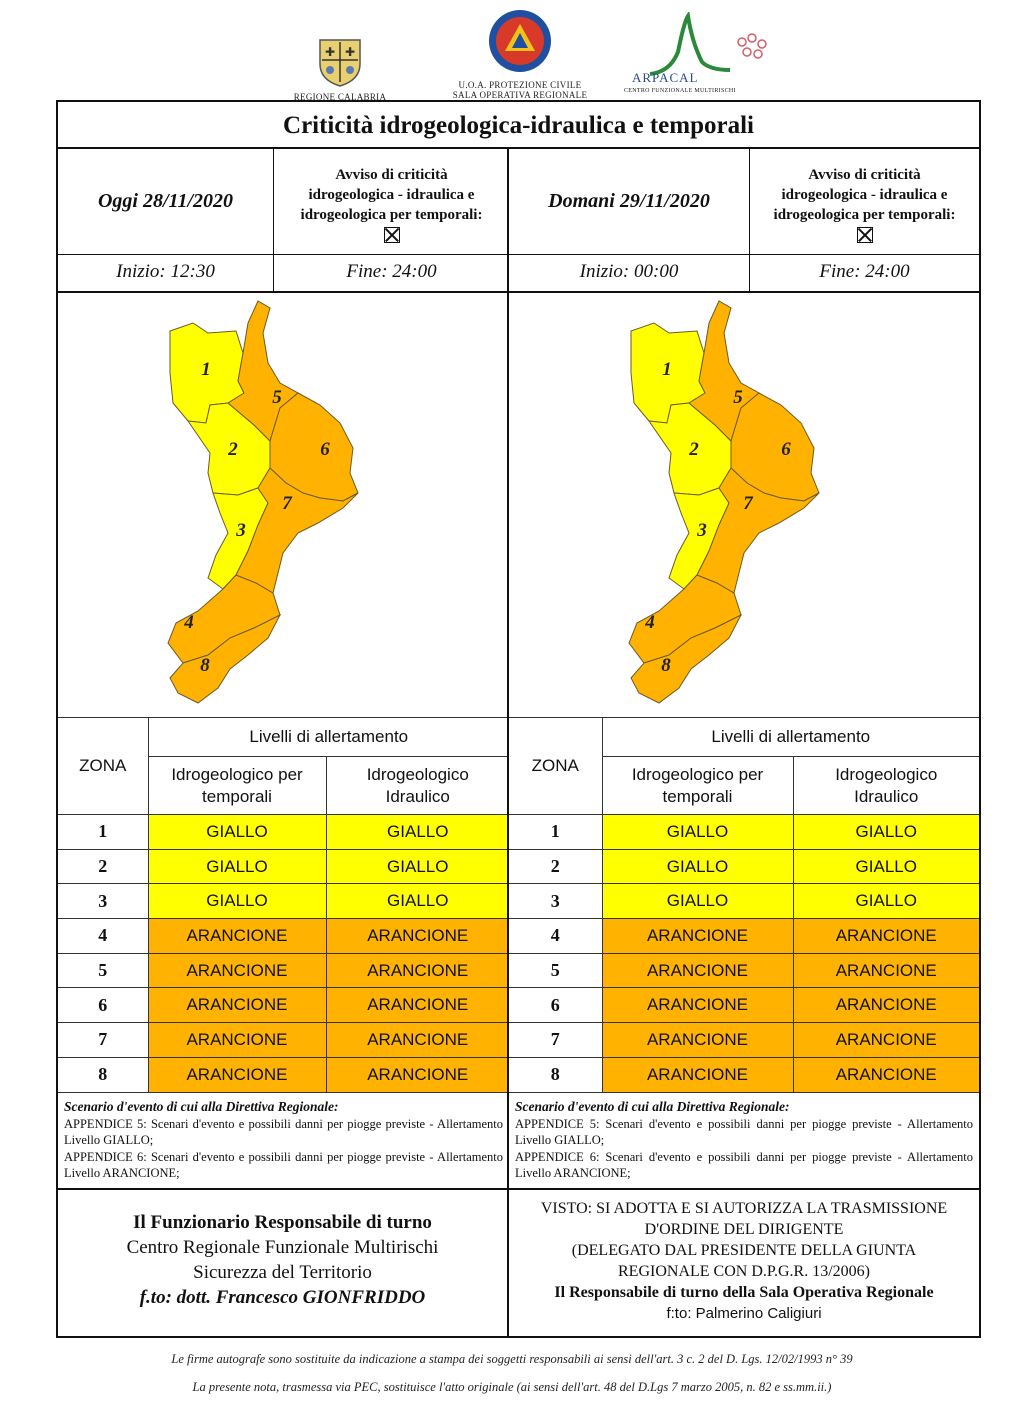 The width and height of the screenshot is (1024, 1419). Describe the element at coordinates (340, 63) in the screenshot. I see `calabria-shield-icon: ✚ ✚` at that location.